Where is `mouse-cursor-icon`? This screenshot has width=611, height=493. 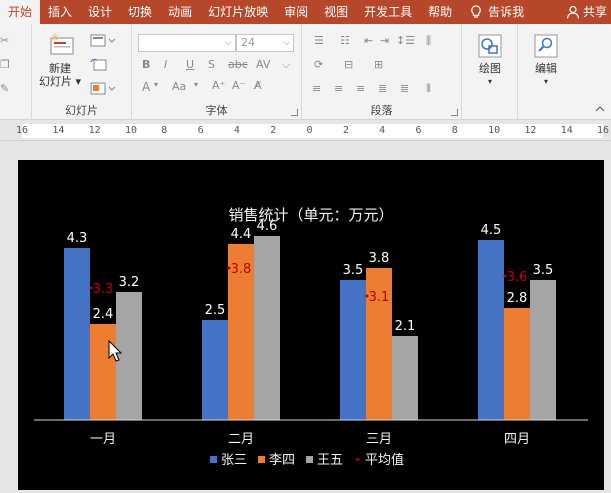 mouse-cursor-icon is located at coordinates (115, 350).